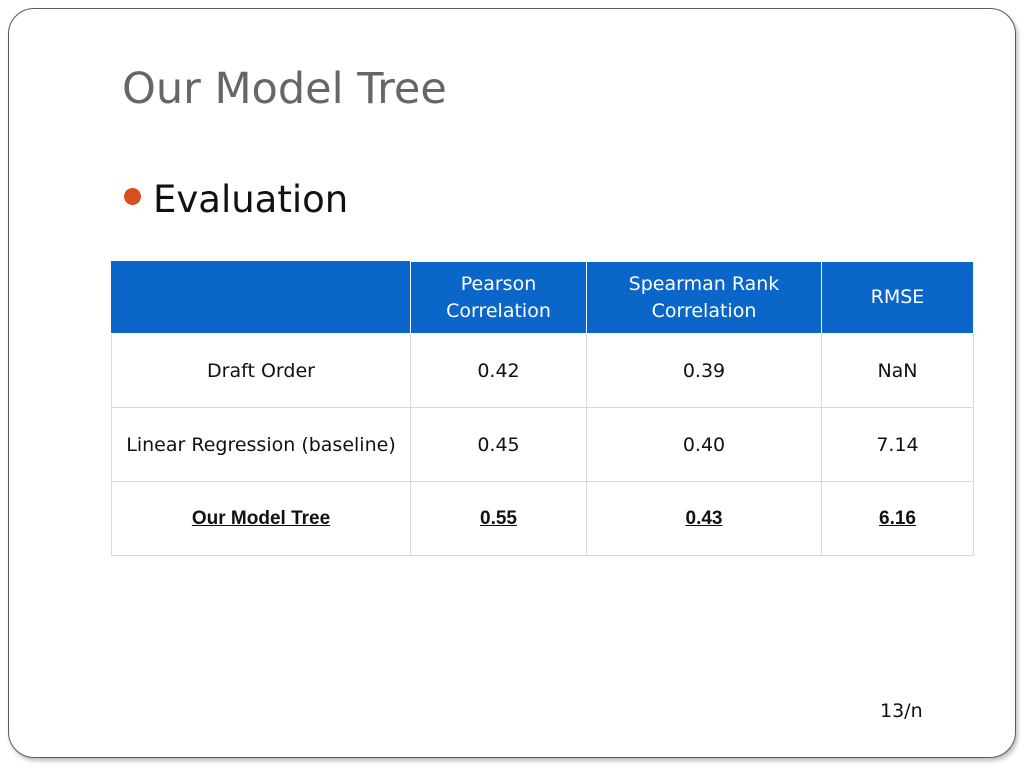  Describe the element at coordinates (901, 711) in the screenshot. I see `page-number: 13/n` at that location.